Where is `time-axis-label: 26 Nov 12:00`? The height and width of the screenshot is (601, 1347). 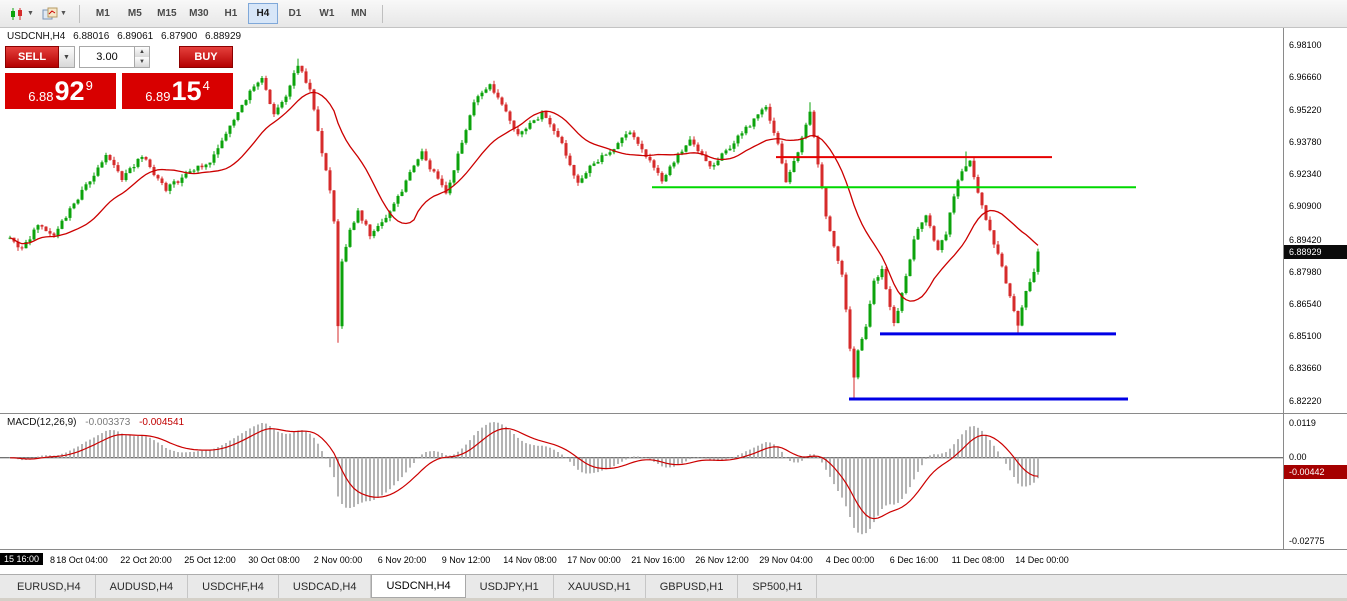 time-axis-label: 26 Nov 12:00 is located at coordinates (722, 560).